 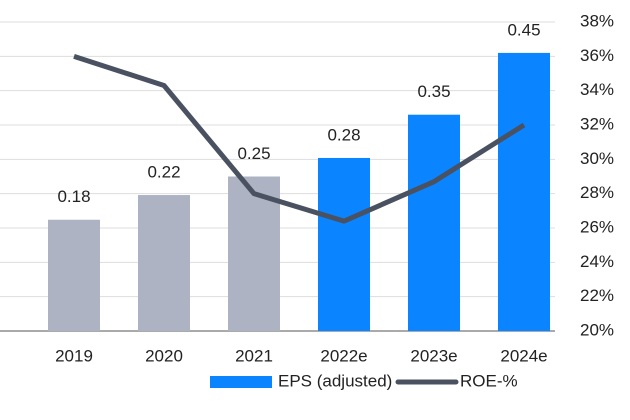 I want to click on data-label: 0.22, so click(x=163, y=172).